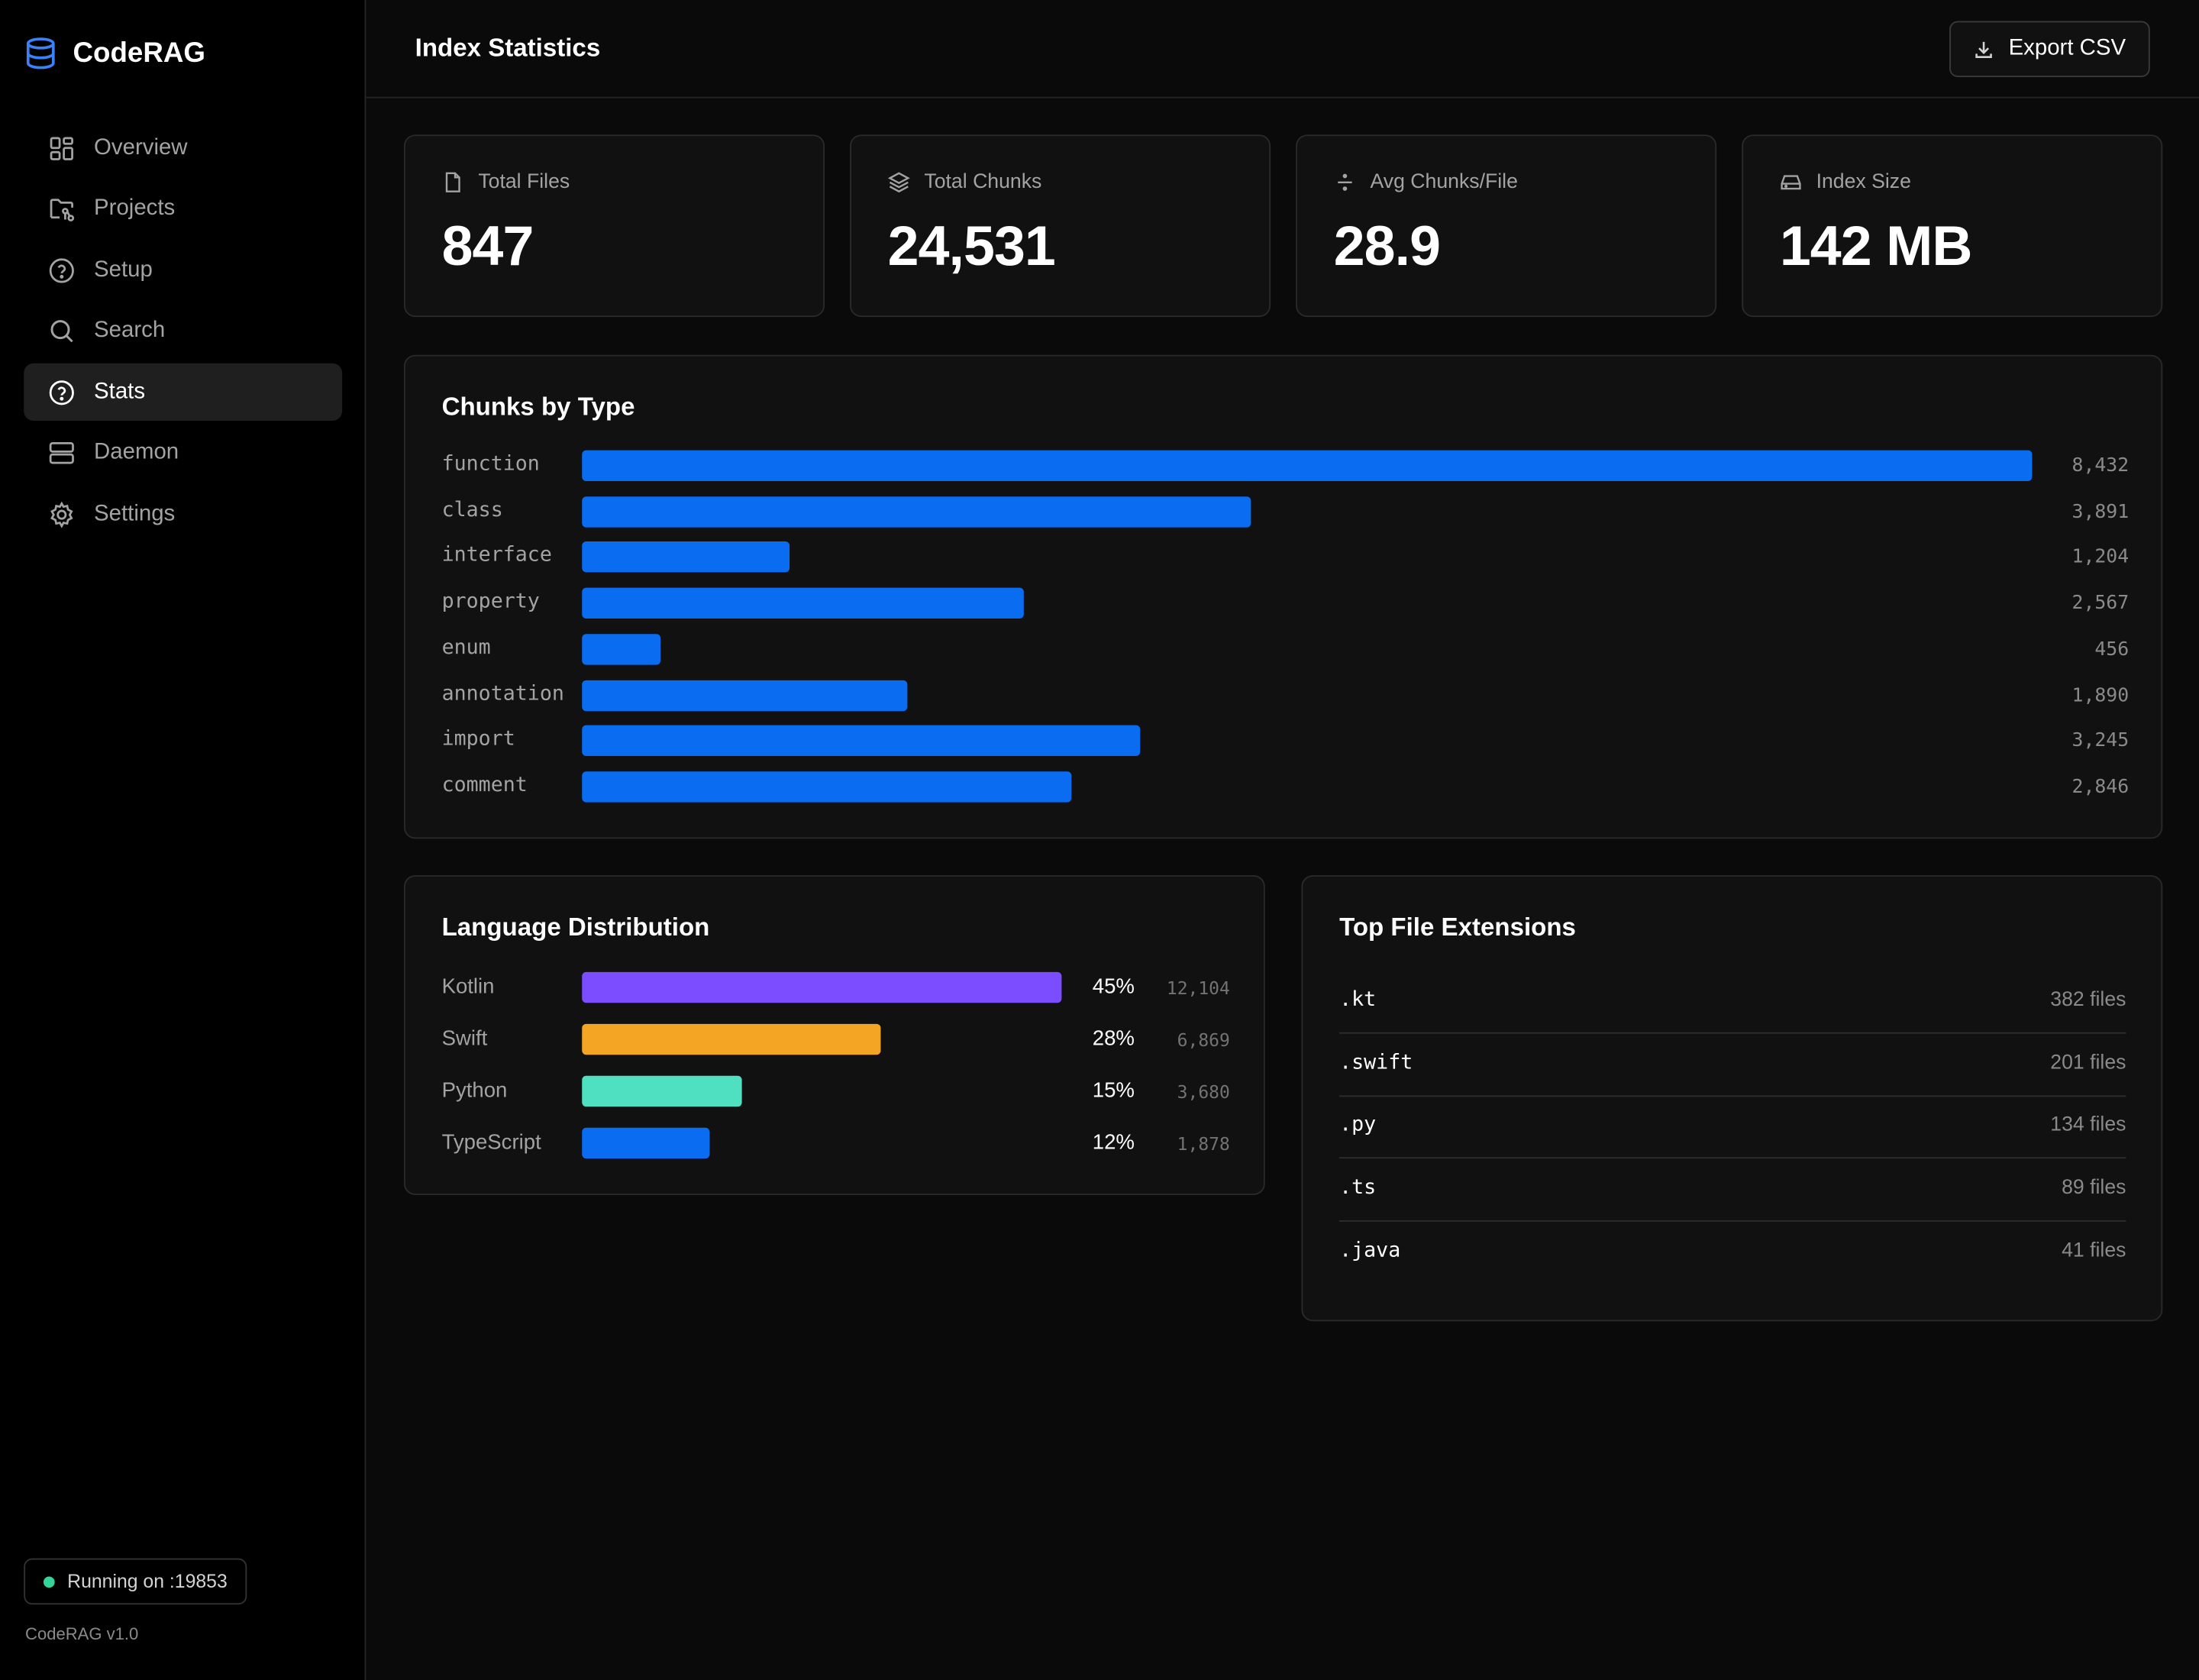 This screenshot has height=1680, width=2199. I want to click on sidebar-item-daemon: Daemon, so click(183, 453).